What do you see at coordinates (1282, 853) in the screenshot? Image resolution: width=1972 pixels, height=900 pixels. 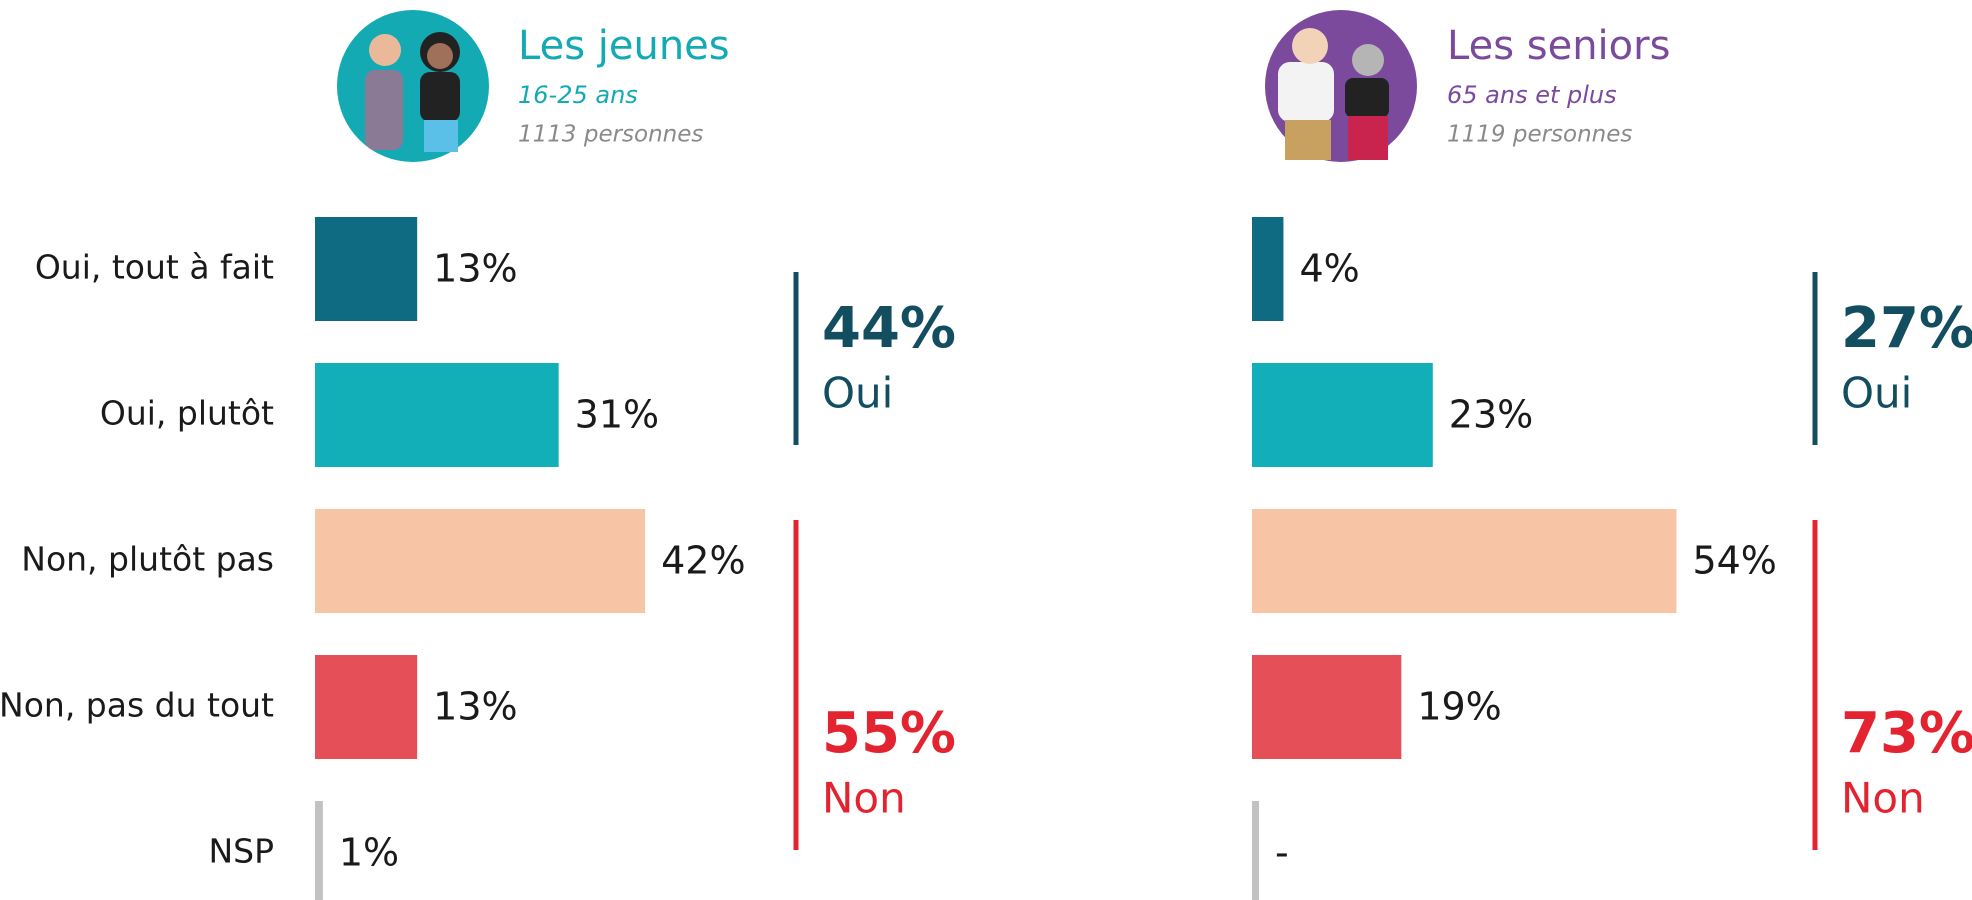 I see `value-label: -` at bounding box center [1282, 853].